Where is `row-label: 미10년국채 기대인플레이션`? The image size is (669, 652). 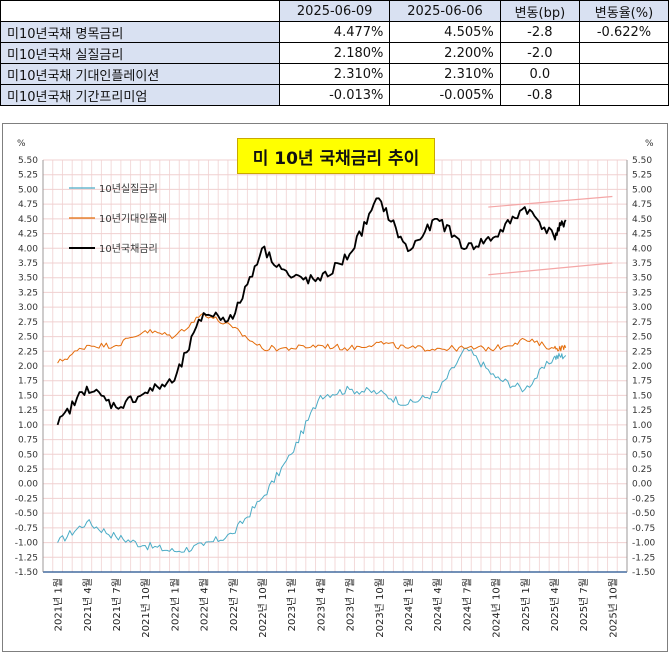 row-label: 미10년국채 기대인플레이션 is located at coordinates (140, 74).